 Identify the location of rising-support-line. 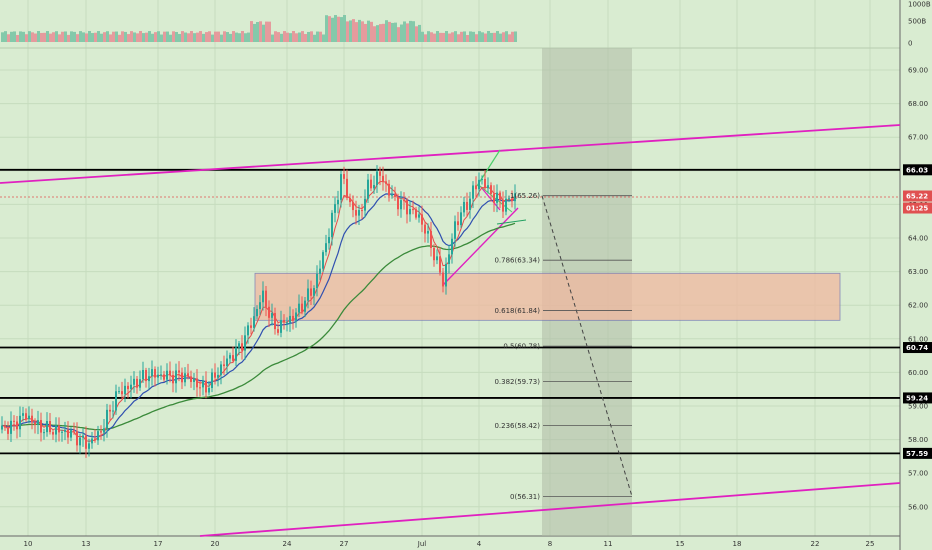
(480, 246).